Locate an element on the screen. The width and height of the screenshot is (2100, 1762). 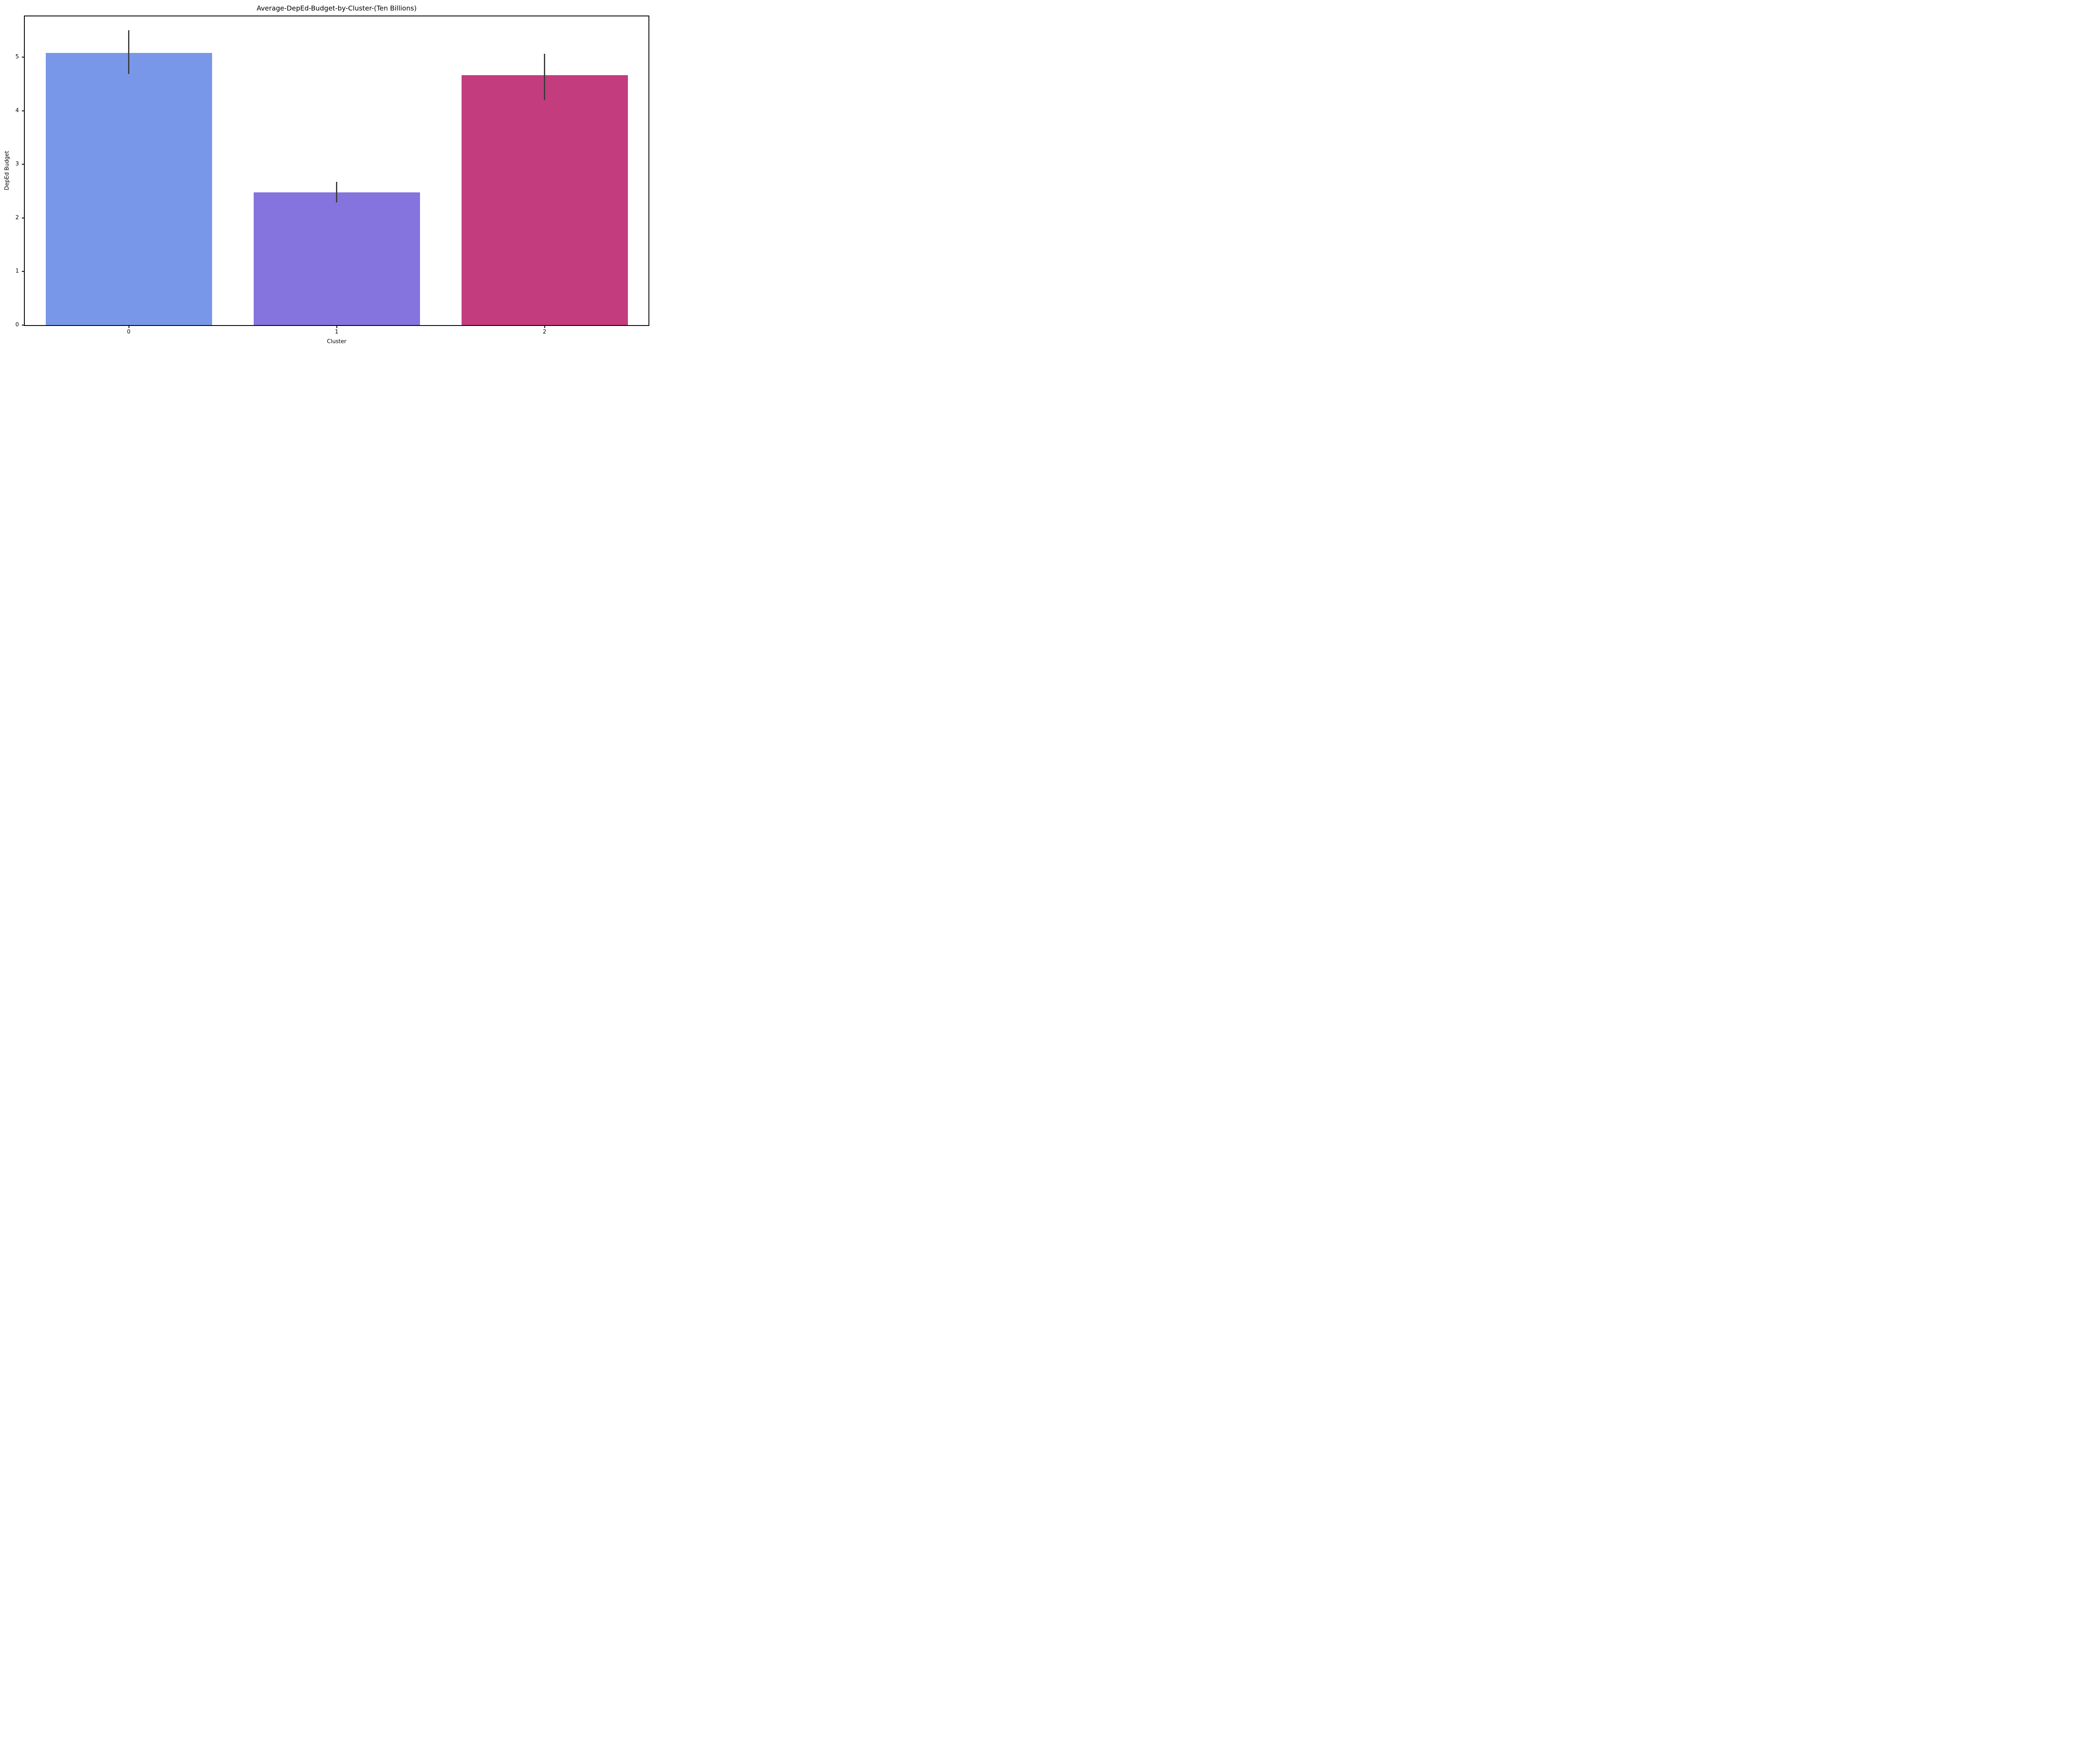
y-tick-label: 5 is located at coordinates (17, 57).